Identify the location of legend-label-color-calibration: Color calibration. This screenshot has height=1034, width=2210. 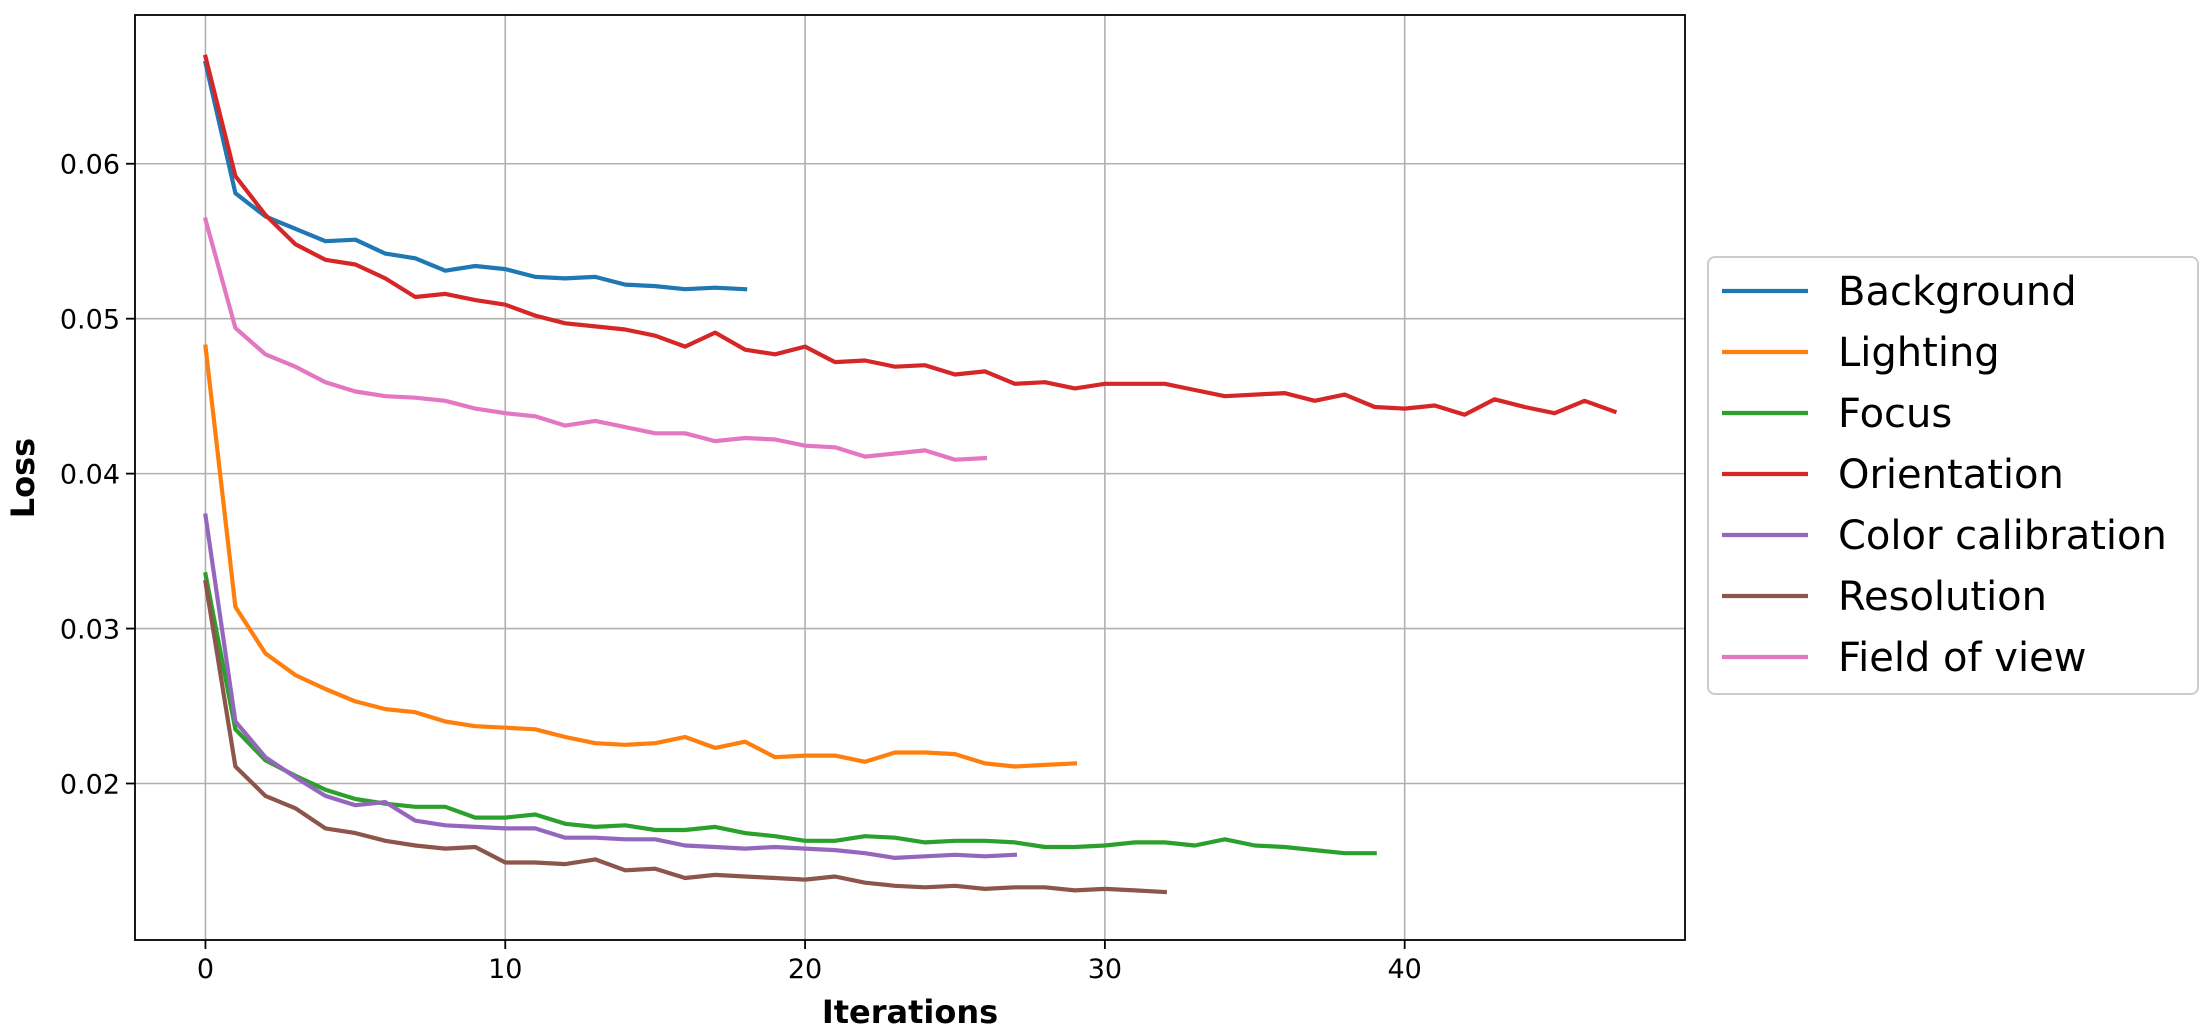
(2002, 536).